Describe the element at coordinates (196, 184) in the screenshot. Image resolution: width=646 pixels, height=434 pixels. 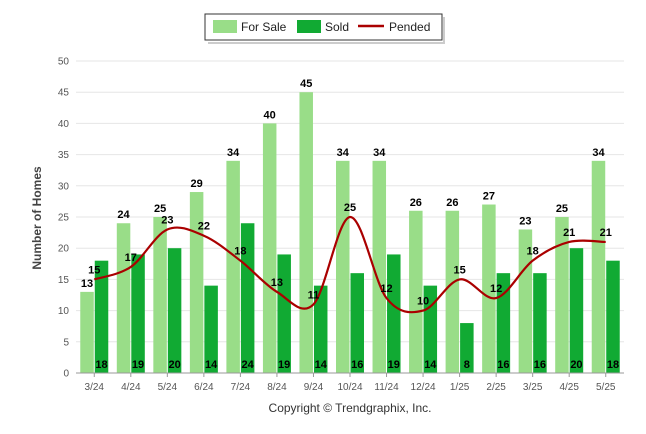
I see `data-label-for-sale: 29` at that location.